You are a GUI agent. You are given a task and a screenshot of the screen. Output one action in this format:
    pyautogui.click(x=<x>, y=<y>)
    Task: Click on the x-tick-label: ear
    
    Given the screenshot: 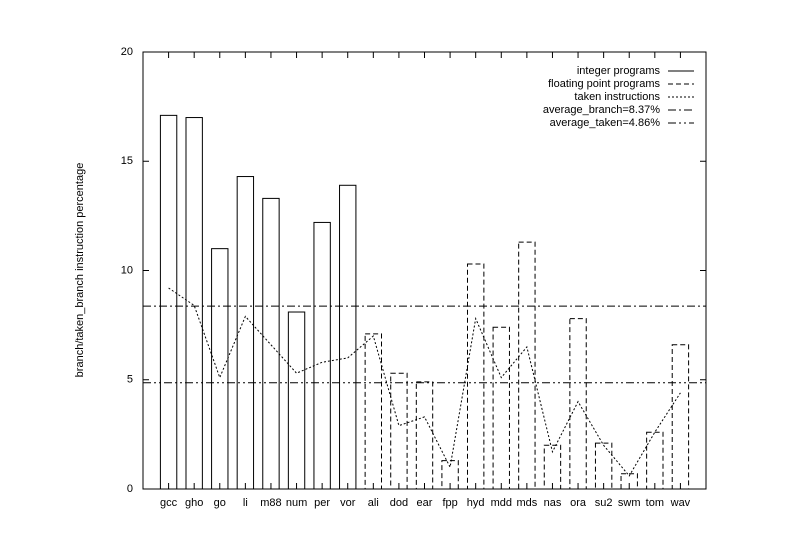 What is the action you would take?
    pyautogui.click(x=425, y=503)
    